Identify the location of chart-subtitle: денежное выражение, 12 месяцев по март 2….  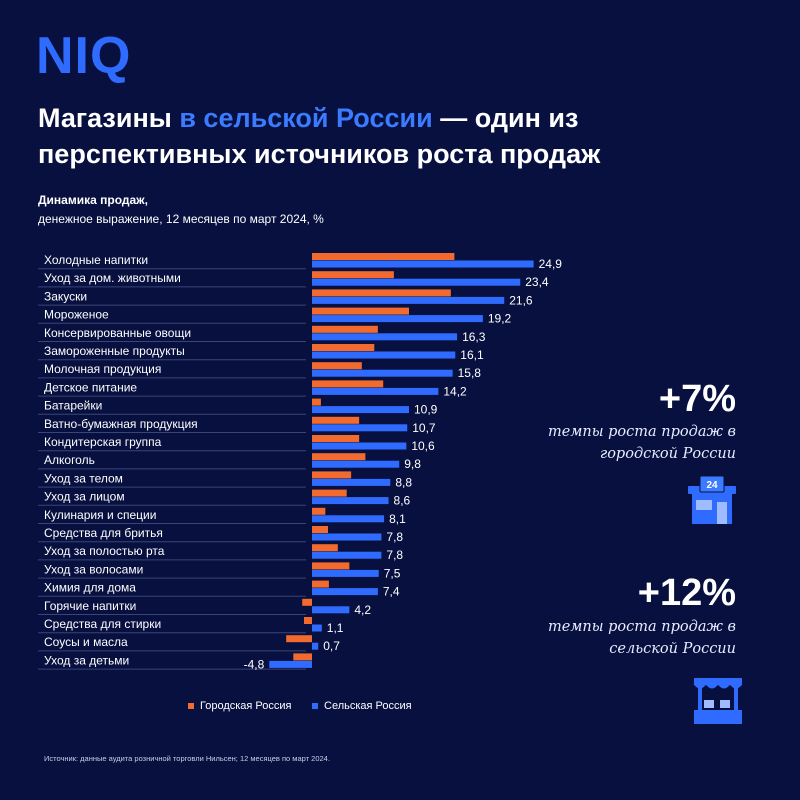
(181, 219).